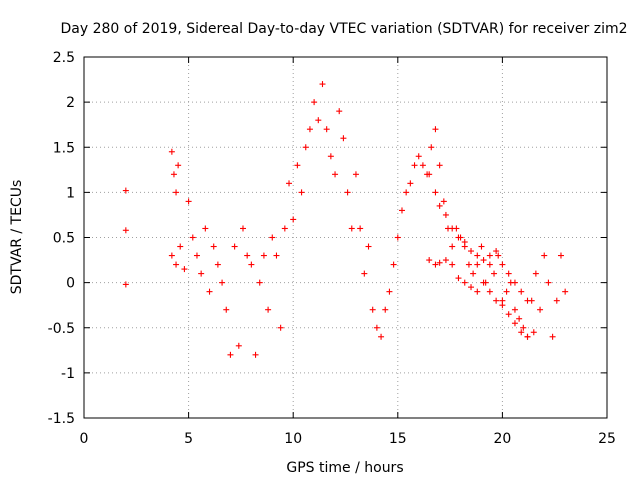  What do you see at coordinates (68, 374) in the screenshot?
I see `y-tick-label: -1` at bounding box center [68, 374].